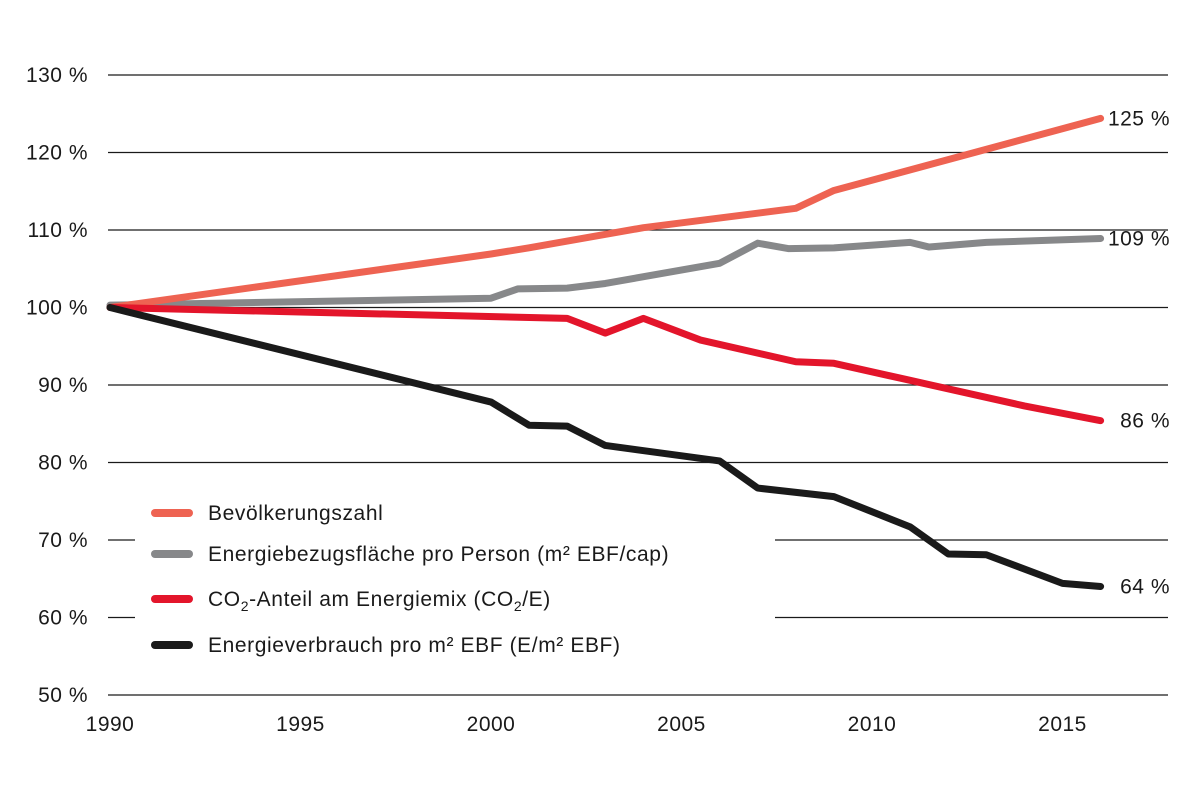  I want to click on y-tick-label: 120 %, so click(57, 153).